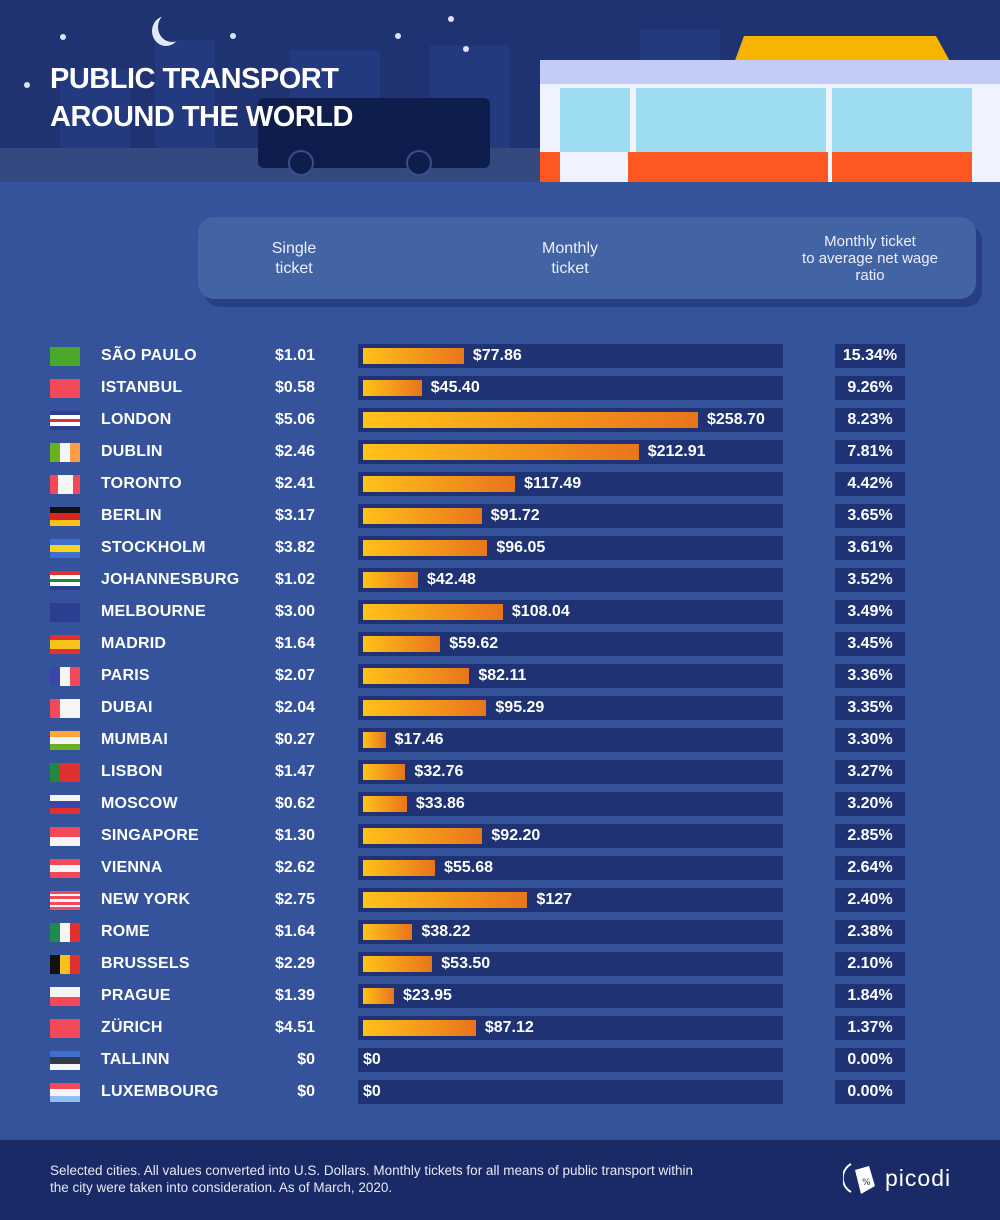  I want to click on single-ticket-price: $1.39, so click(294, 995).